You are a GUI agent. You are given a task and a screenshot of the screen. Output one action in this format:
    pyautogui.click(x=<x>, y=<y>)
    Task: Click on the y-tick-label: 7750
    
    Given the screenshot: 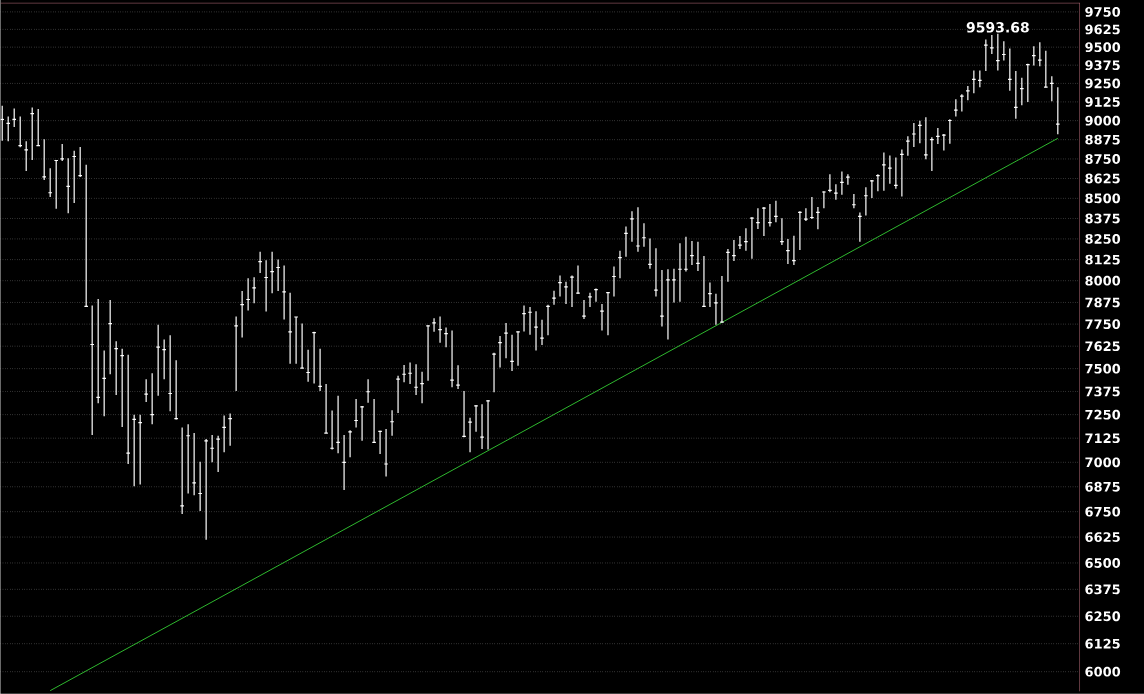 What is the action you would take?
    pyautogui.click(x=1103, y=324)
    